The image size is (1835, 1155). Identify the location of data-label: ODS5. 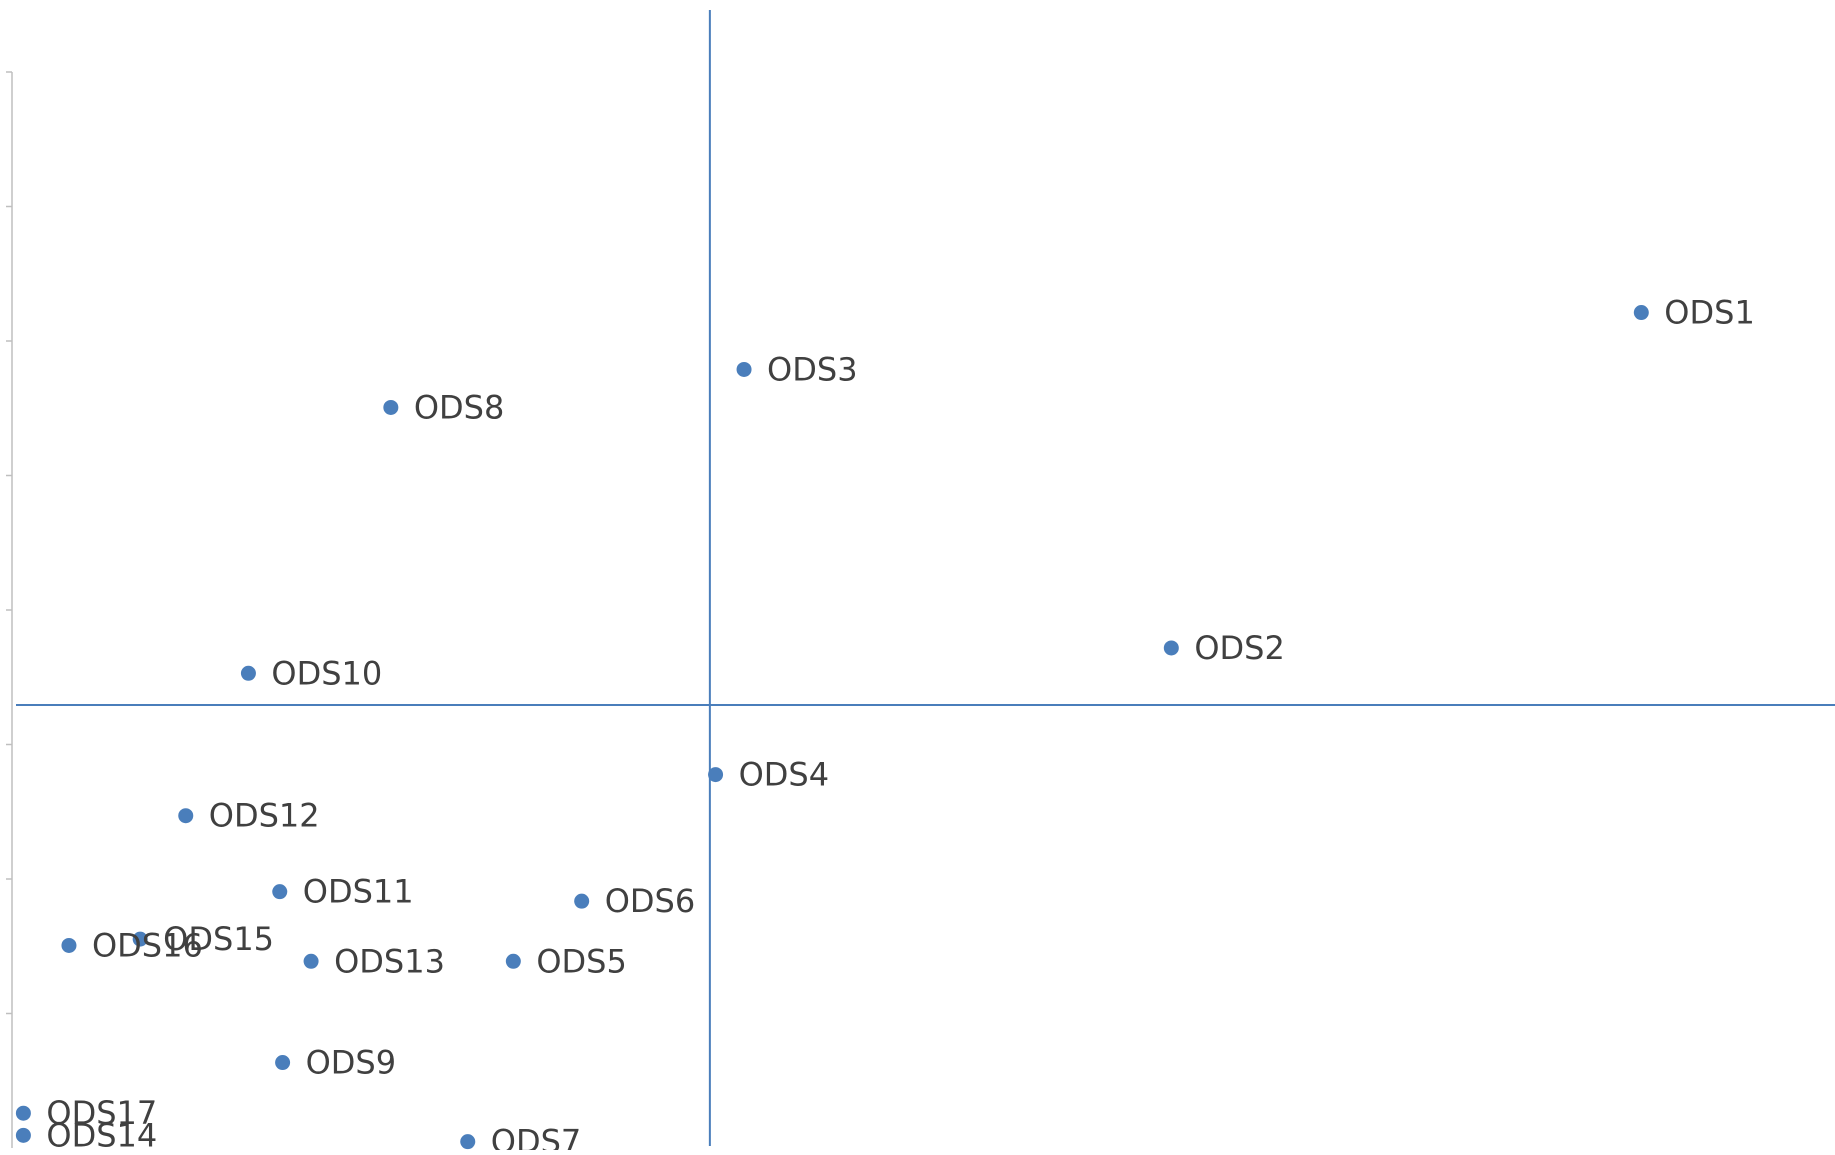
(581, 961).